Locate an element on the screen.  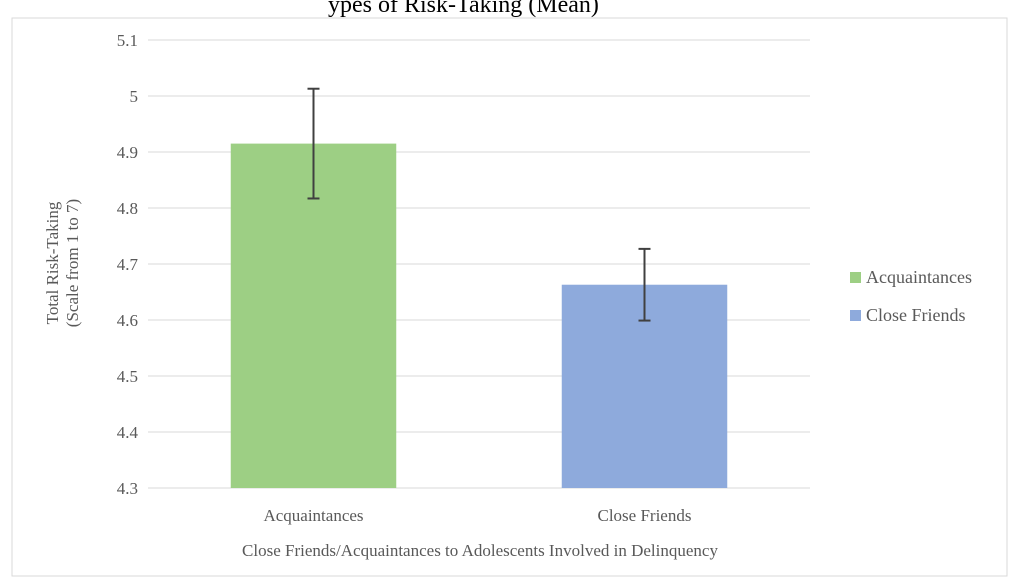
legend-label: Close Friends is located at coordinates (916, 315).